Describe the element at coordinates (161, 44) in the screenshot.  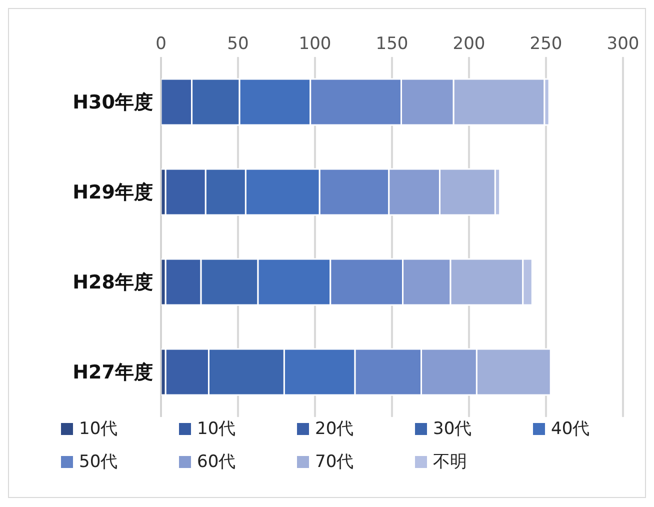
I see `x-tick-label: 0` at that location.